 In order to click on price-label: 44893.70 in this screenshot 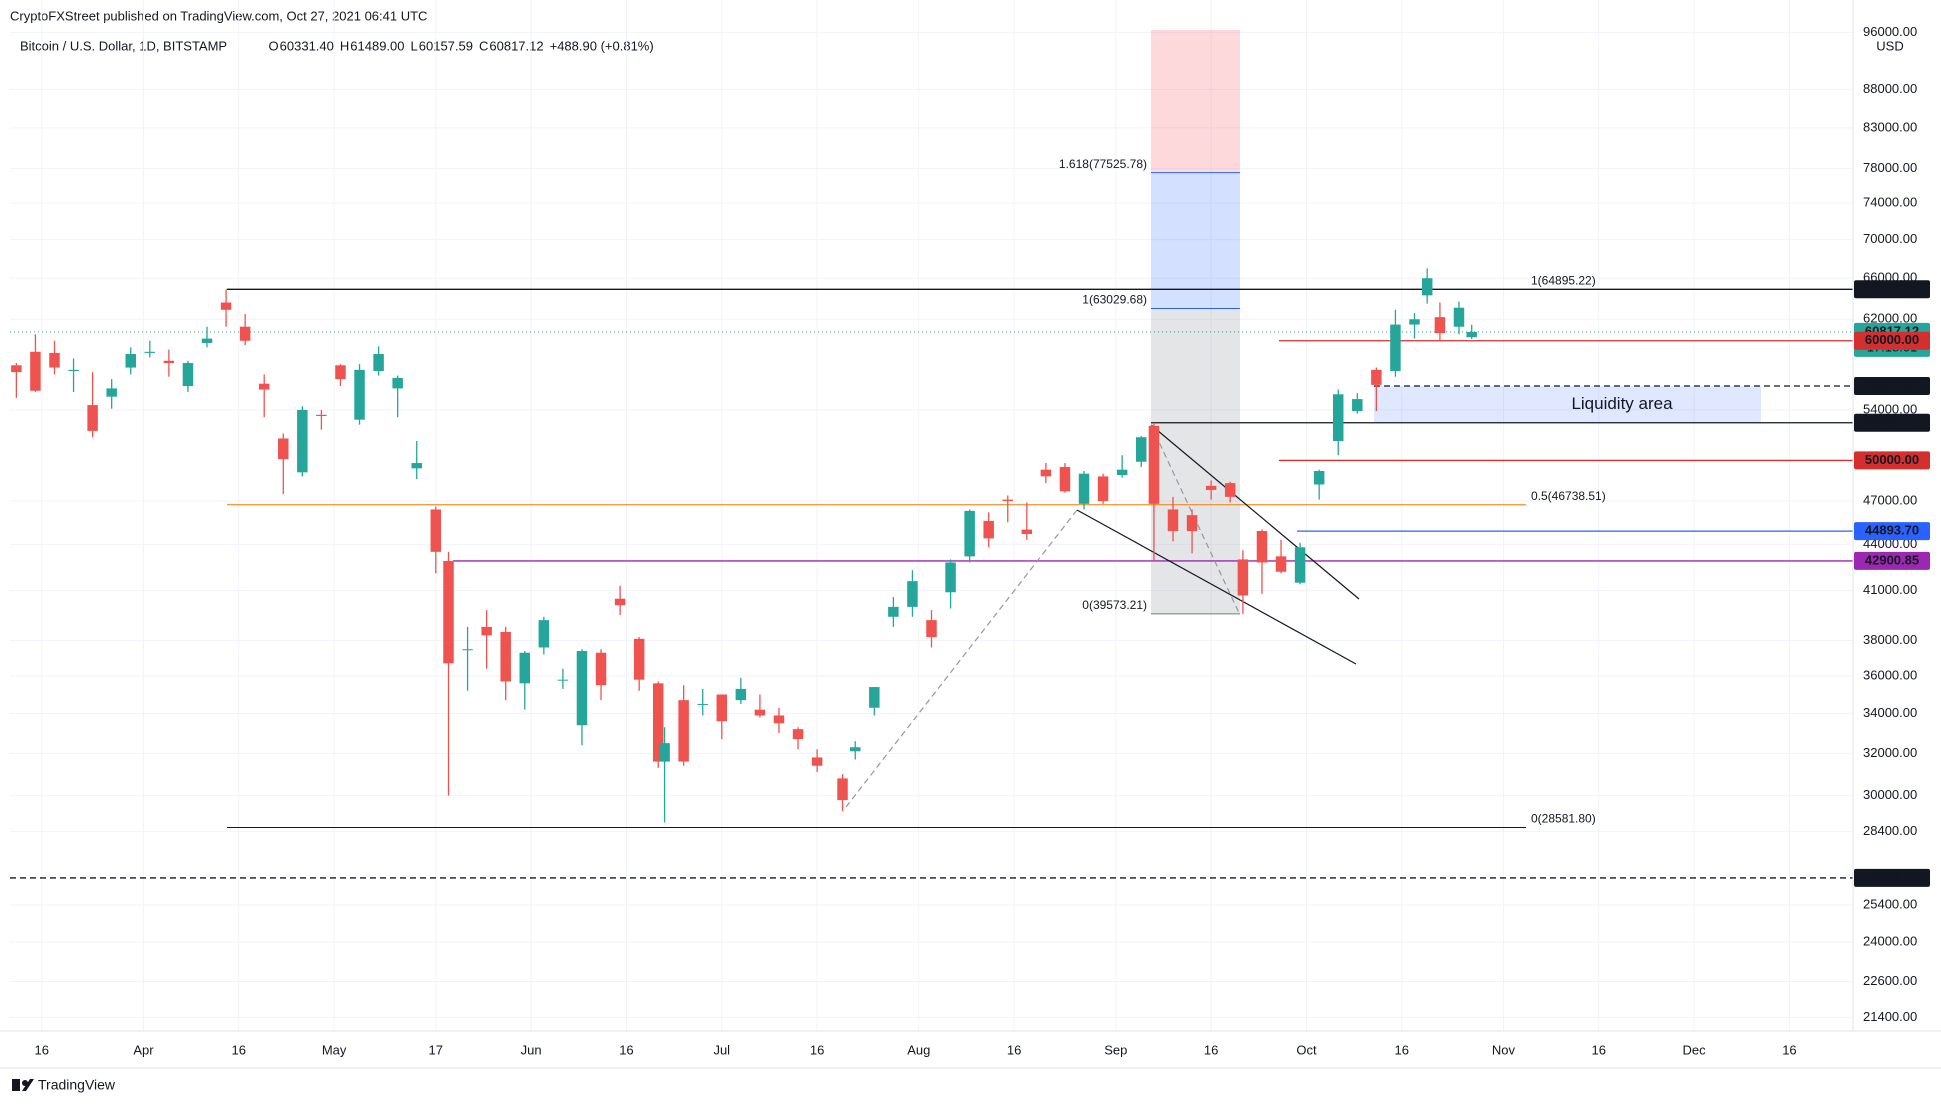, I will do `click(1892, 530)`.